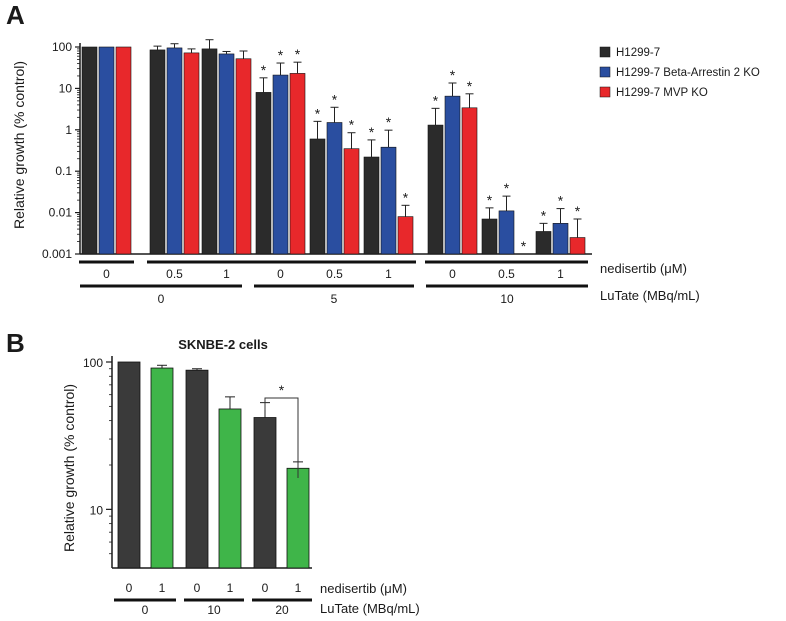  I want to click on panel-a-y-axis-title: Relative growth (% control), so click(19, 145).